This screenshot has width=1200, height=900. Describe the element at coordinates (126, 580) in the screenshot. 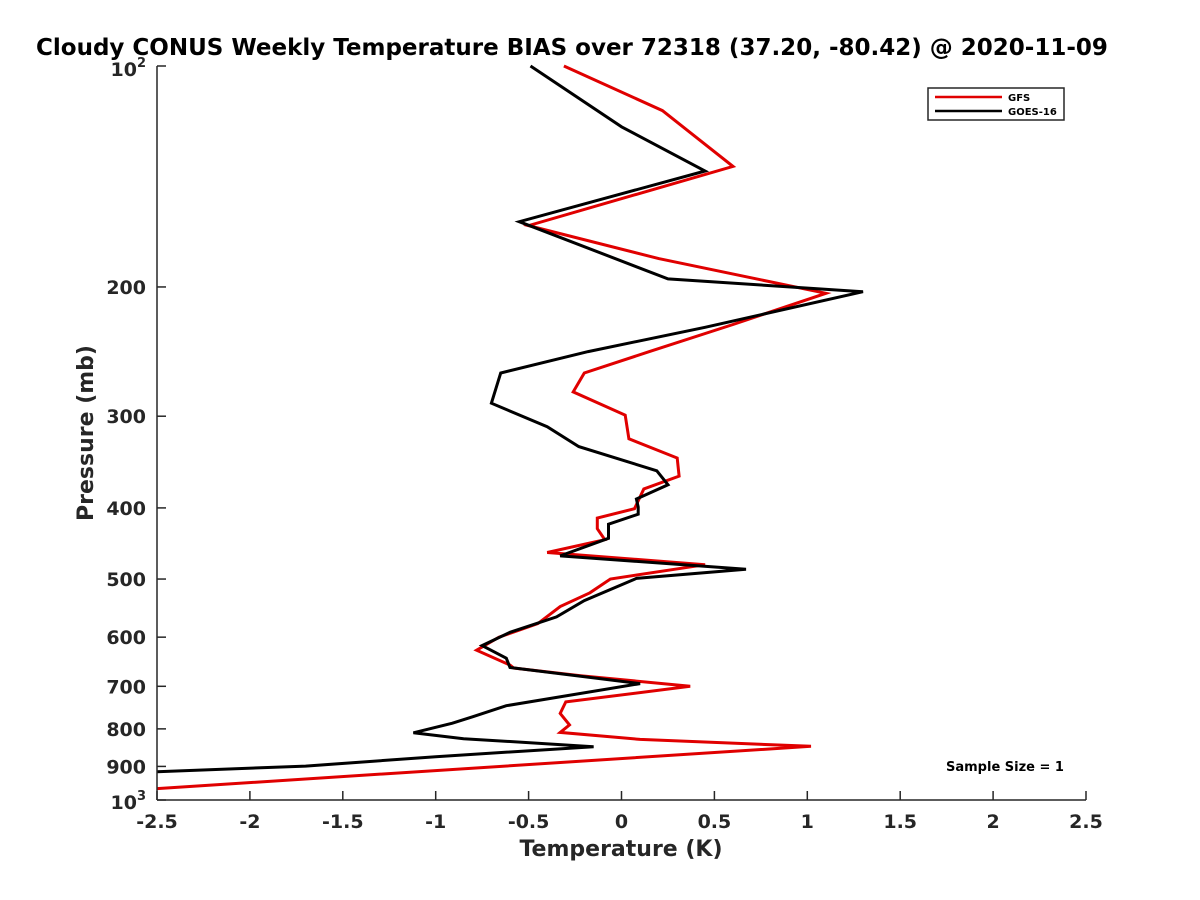

I see `y-tick-label: 500` at that location.